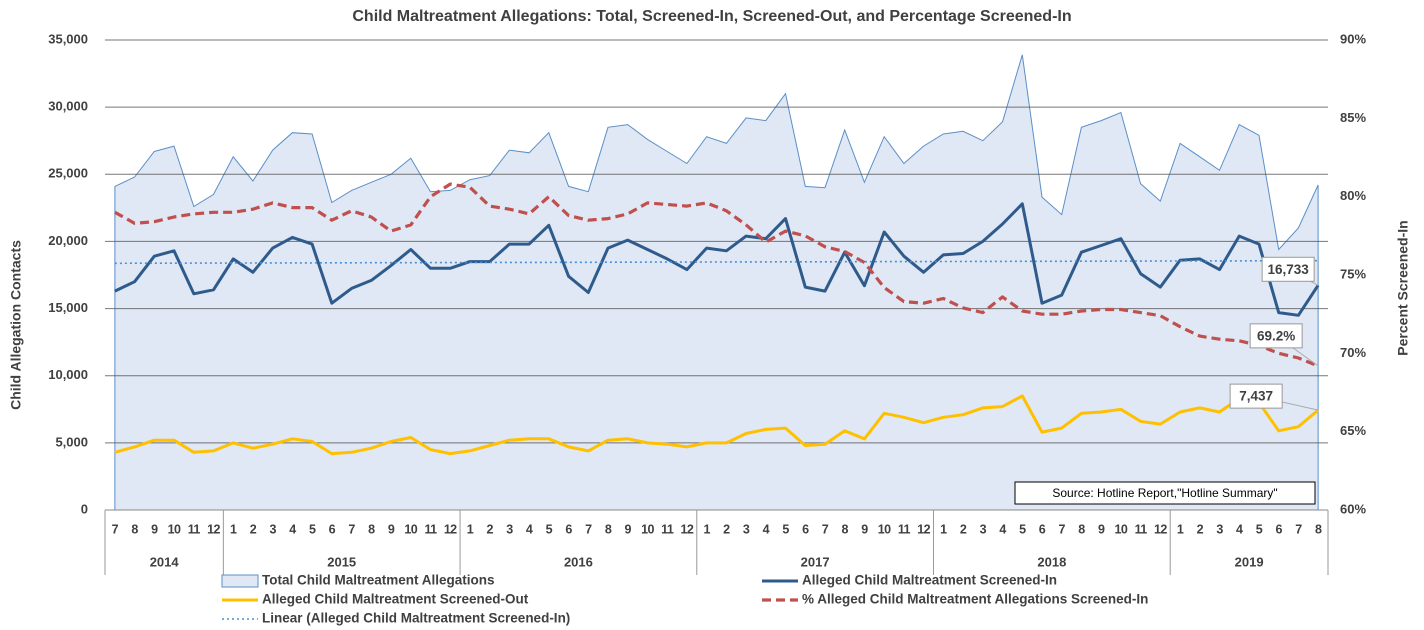 The height and width of the screenshot is (630, 1424). I want to click on y-tick-label: 15,000, so click(68, 307).